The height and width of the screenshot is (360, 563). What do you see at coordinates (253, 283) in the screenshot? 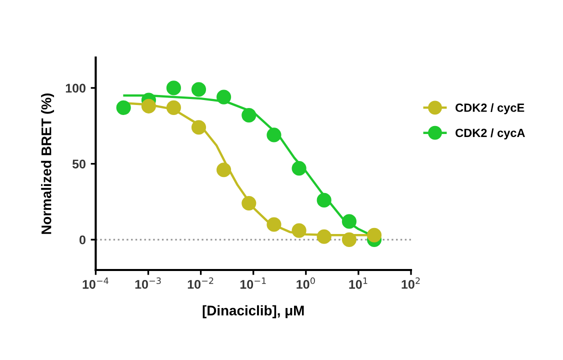
I see `x-tick-label: 10$^{−1}$` at bounding box center [253, 283].